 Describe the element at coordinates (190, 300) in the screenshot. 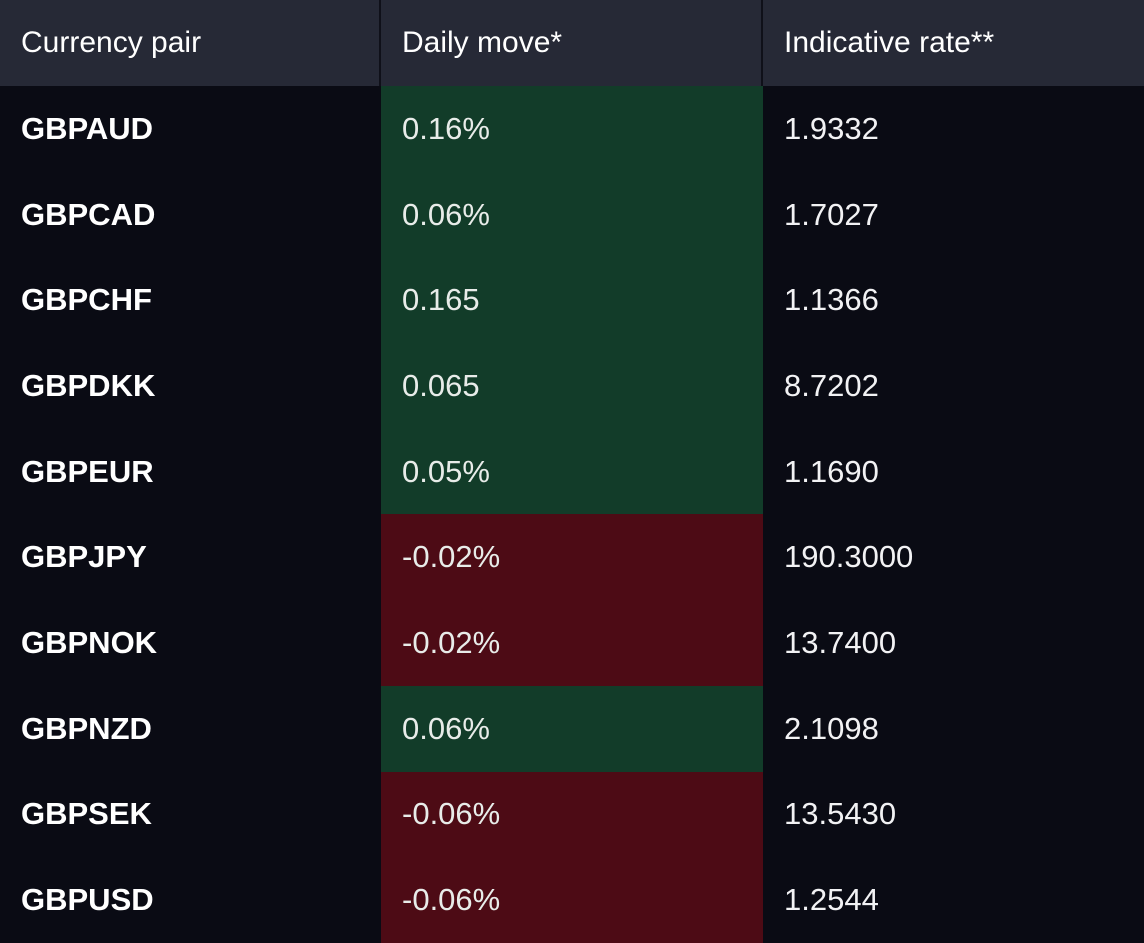

I see `currency-pair-cell: GBPCHF` at that location.